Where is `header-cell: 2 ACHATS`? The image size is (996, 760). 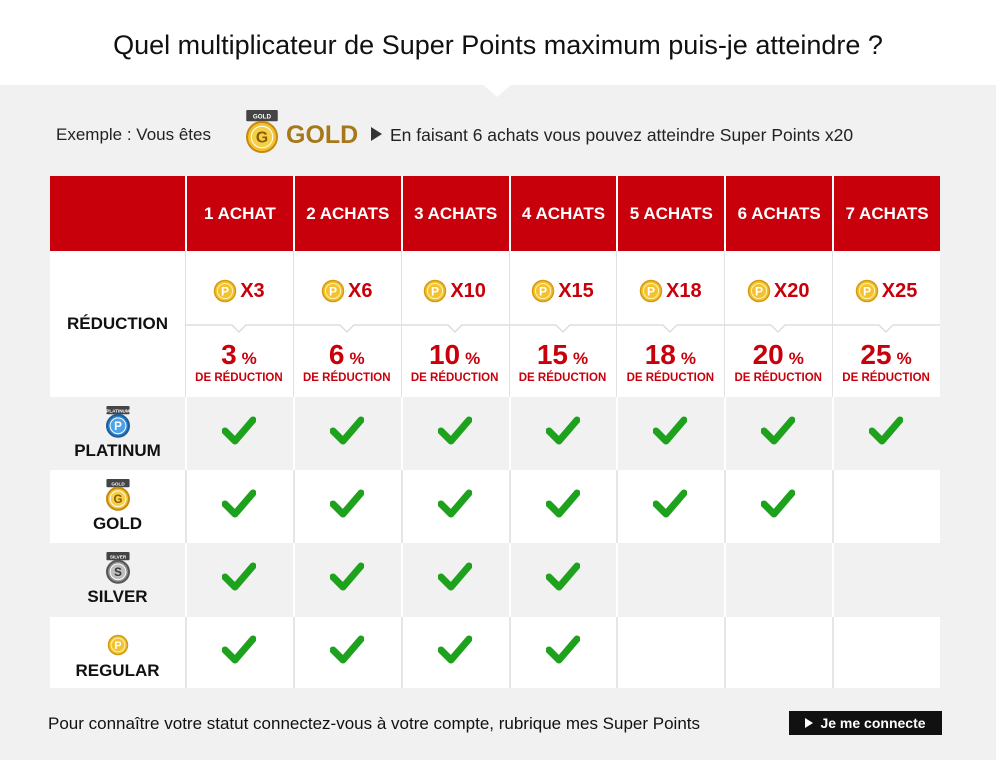
header-cell: 2 ACHATS is located at coordinates (346, 213).